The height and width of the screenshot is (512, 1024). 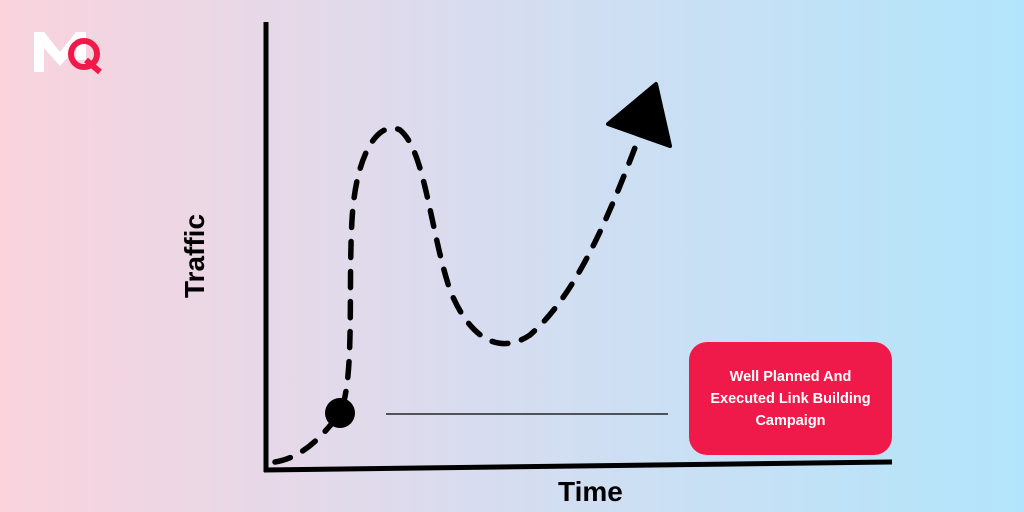 What do you see at coordinates (194, 256) in the screenshot?
I see `y-axis-label: Traffic` at bounding box center [194, 256].